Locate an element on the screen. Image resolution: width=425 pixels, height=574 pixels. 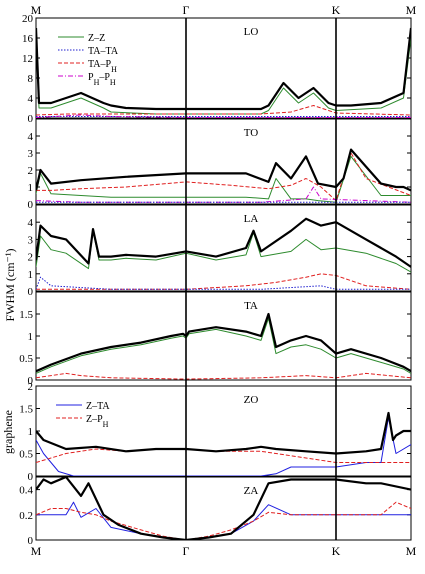
series-line-zph is located at coordinates (223, 520).